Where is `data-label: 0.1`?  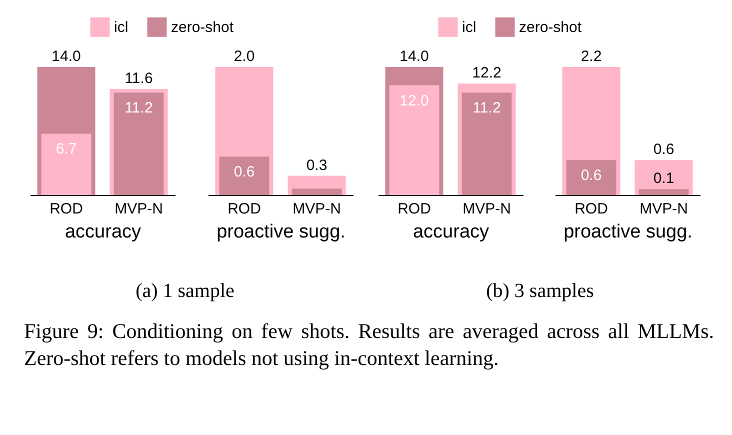
data-label: 0.1 is located at coordinates (663, 179).